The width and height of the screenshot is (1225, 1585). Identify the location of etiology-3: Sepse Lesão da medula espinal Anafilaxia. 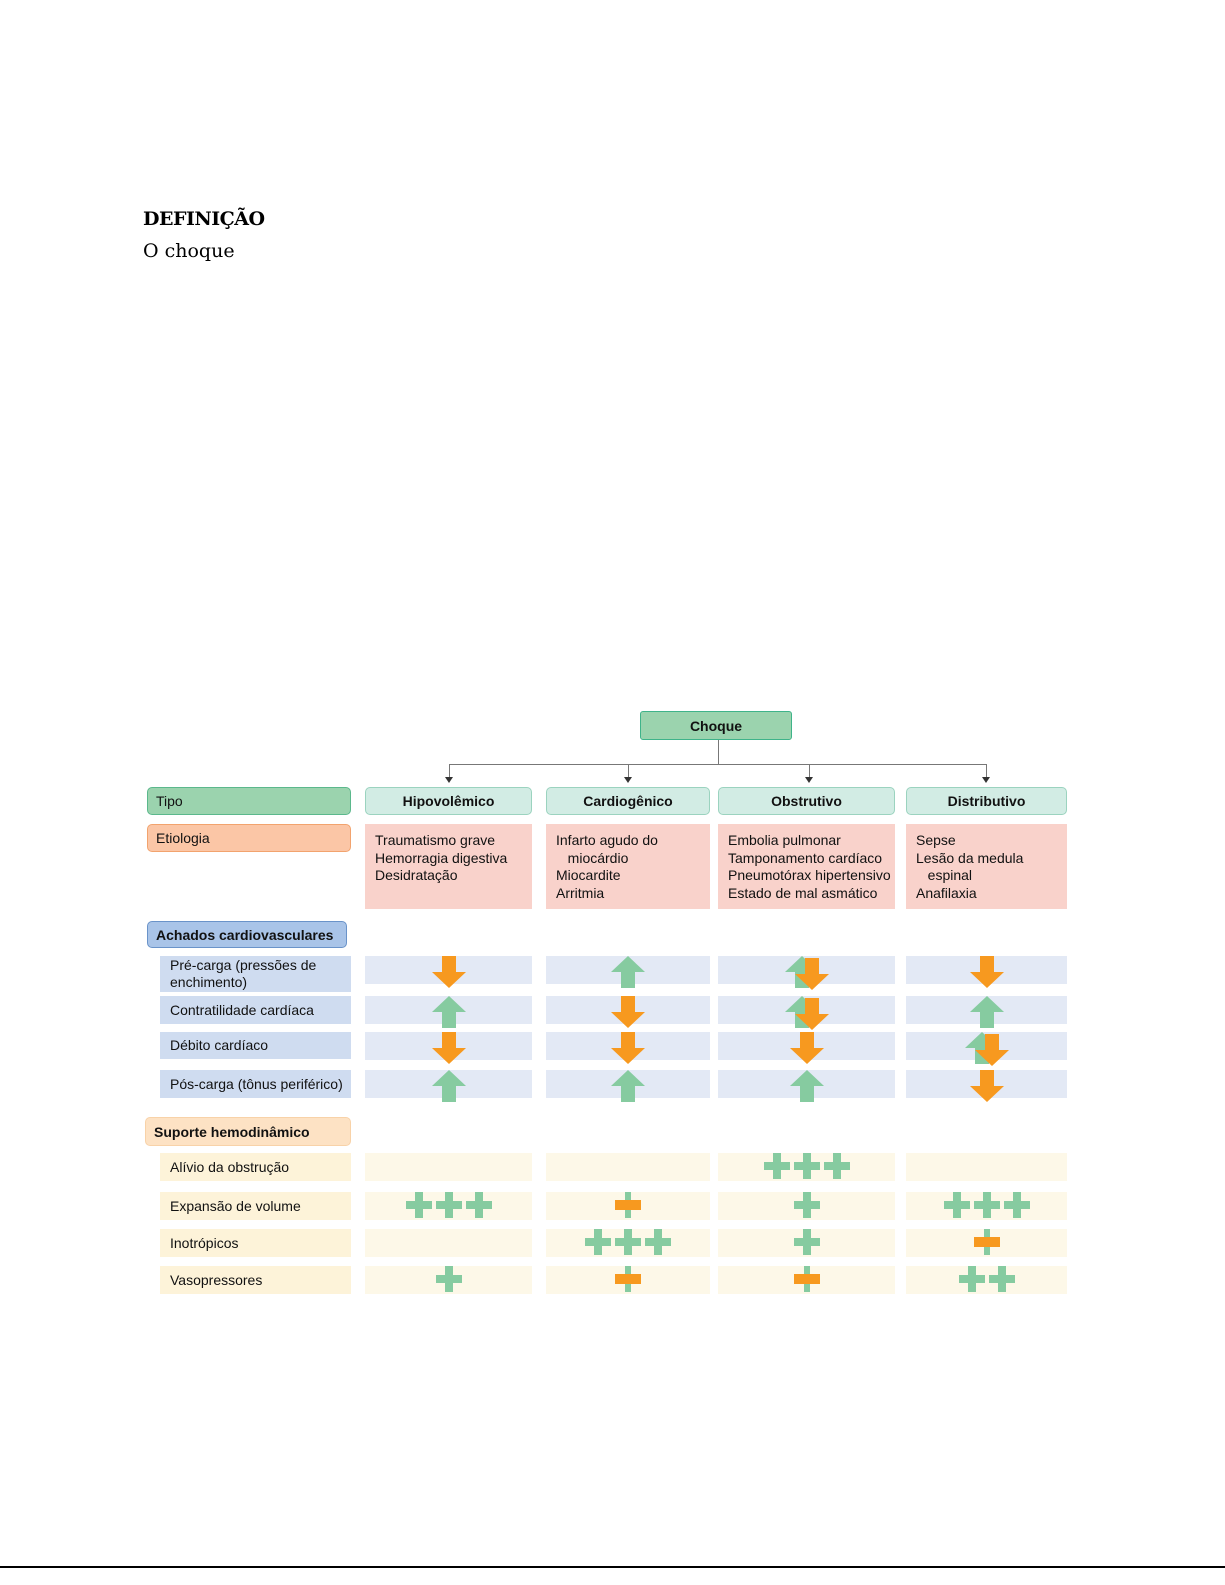
(986, 866).